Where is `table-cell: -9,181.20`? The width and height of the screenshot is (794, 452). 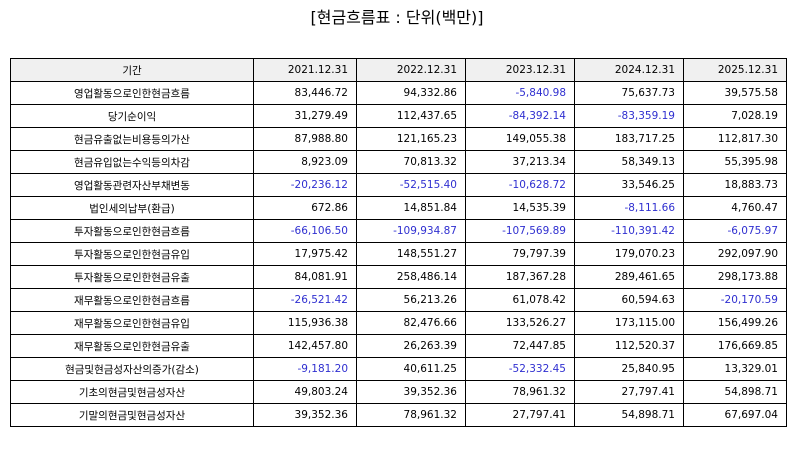 table-cell: -9,181.20 is located at coordinates (305, 369).